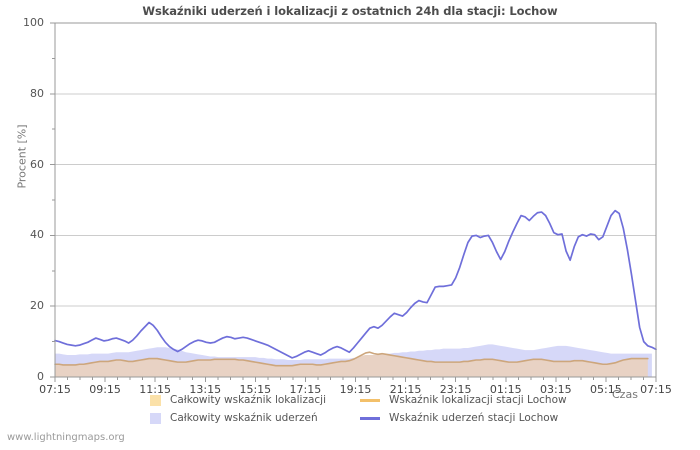  Describe the element at coordinates (248, 400) in the screenshot. I see `legend-item-label: Całkowity wskaźnik lokalizacji` at that location.